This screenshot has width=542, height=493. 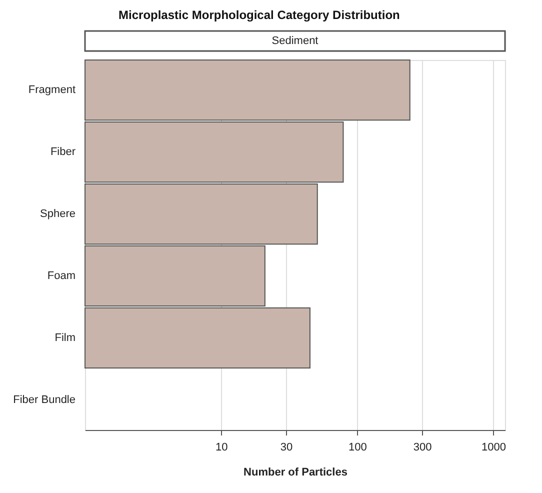 What do you see at coordinates (422, 448) in the screenshot?
I see `x-tick-label: 300` at bounding box center [422, 448].